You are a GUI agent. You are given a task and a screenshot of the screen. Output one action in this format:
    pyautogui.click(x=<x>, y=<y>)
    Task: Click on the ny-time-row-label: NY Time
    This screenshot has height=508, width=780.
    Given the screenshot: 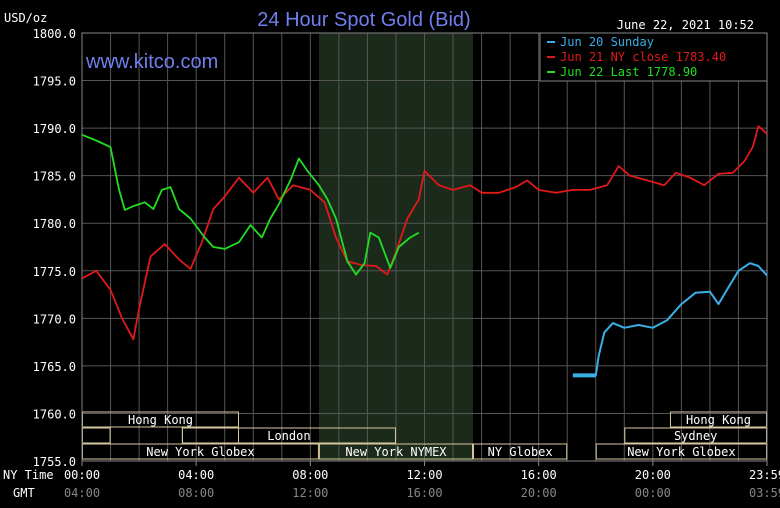 What is the action you would take?
    pyautogui.click(x=28, y=475)
    